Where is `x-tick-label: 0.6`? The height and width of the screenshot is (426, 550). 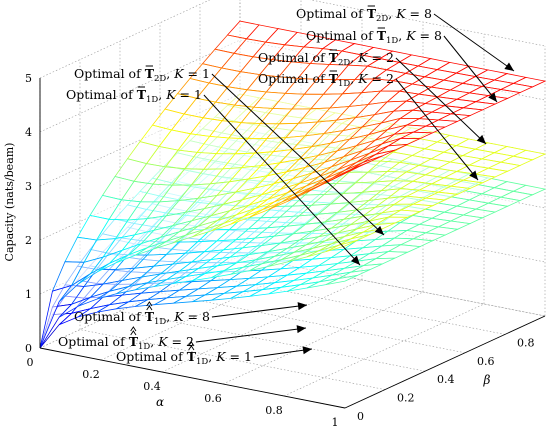 x-tick-label: 0.6 is located at coordinates (213, 398).